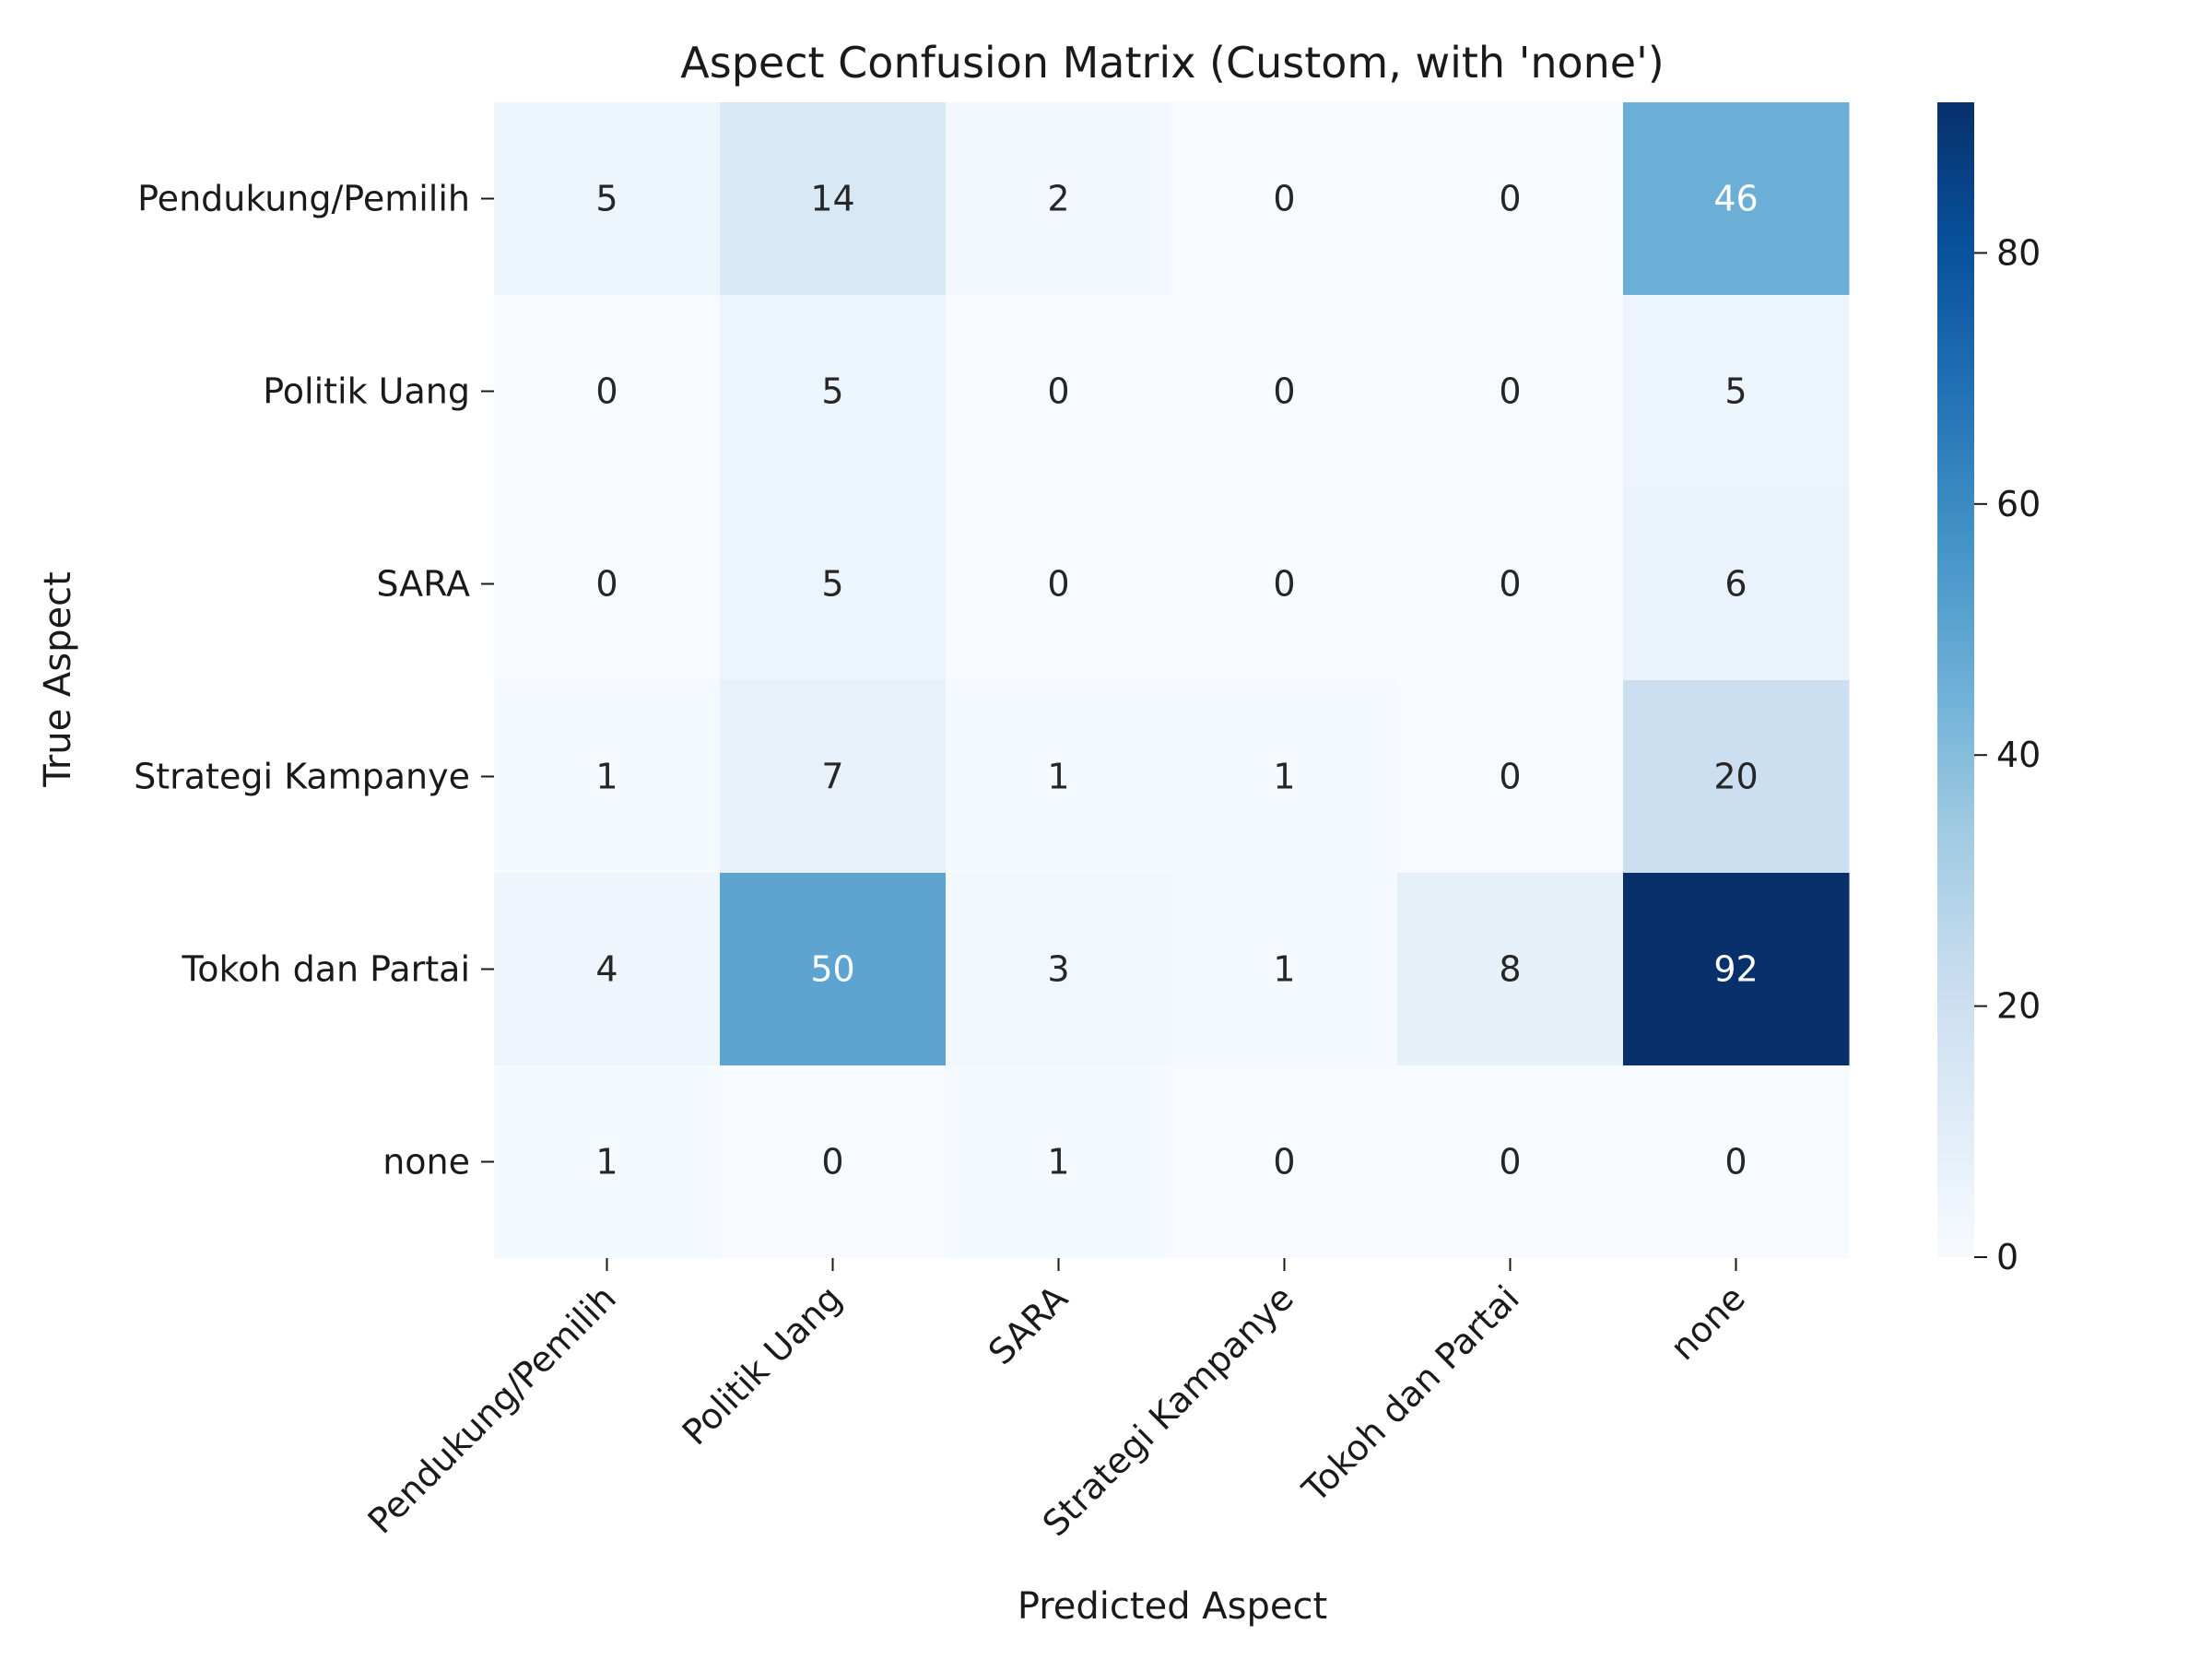 The width and height of the screenshot is (2212, 1659). I want to click on y-tick-label: Tokoh dan Partai, so click(326, 969).